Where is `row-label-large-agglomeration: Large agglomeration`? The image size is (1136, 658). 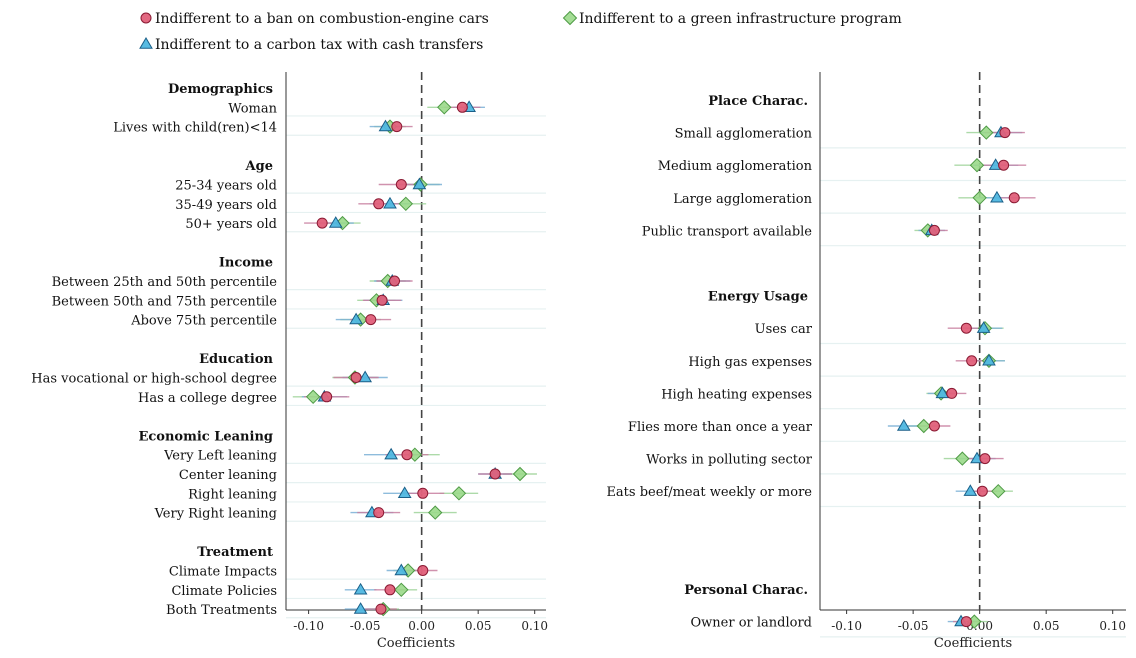 row-label-large-agglomeration: Large agglomeration is located at coordinates (742, 199).